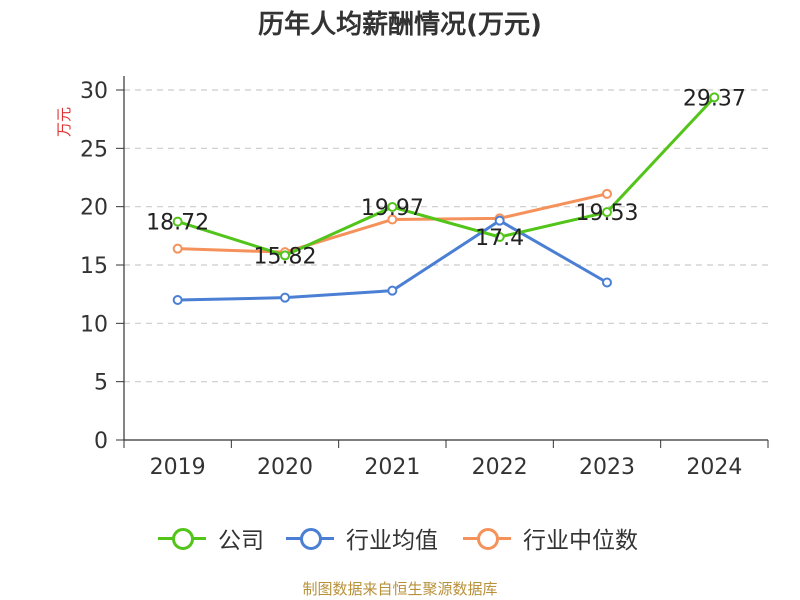 This screenshot has width=800, height=600. What do you see at coordinates (714, 467) in the screenshot?
I see `x-tick-label: 2024` at bounding box center [714, 467].